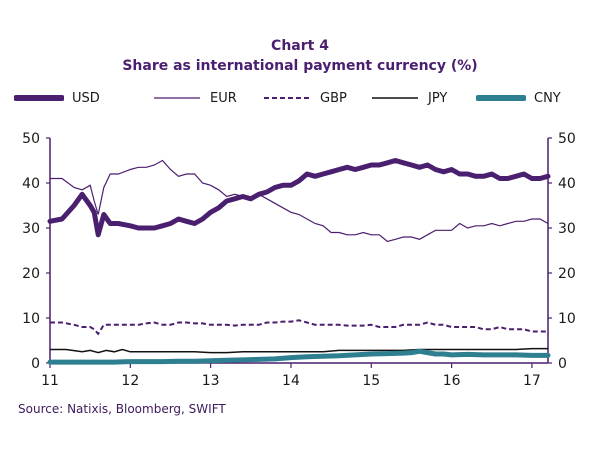 The height and width of the screenshot is (464, 600). I want to click on legend-item-eur: EUR, so click(194, 98).